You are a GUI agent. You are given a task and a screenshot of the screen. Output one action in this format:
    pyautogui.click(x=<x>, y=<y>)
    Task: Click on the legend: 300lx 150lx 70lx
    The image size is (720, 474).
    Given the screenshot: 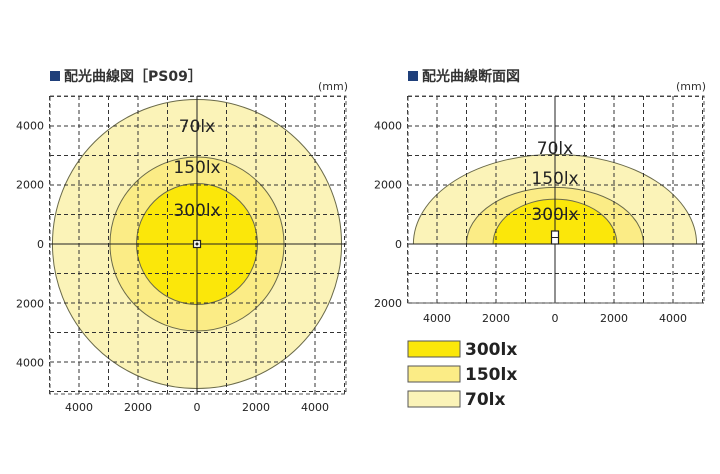 What is the action you would take?
    pyautogui.click(x=462, y=375)
    